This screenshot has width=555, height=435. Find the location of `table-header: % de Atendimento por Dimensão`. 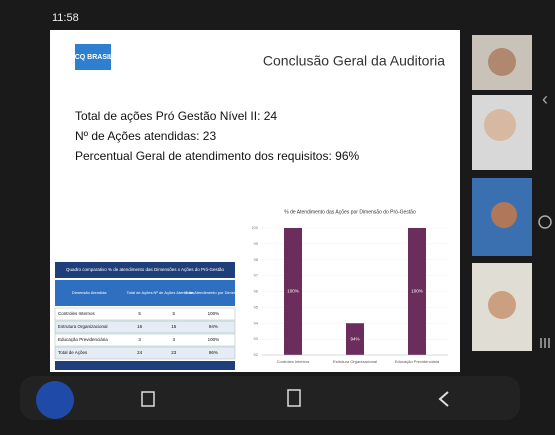

table-header: % de Atendimento por Dimensão is located at coordinates (213, 292).